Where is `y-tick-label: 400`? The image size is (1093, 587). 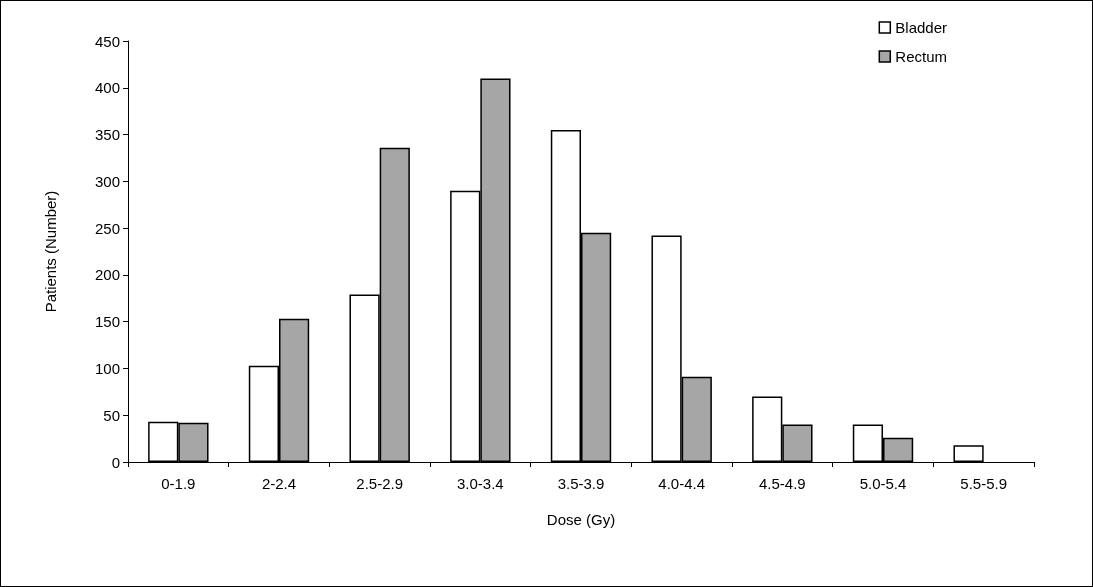 y-tick-label: 400 is located at coordinates (107, 88).